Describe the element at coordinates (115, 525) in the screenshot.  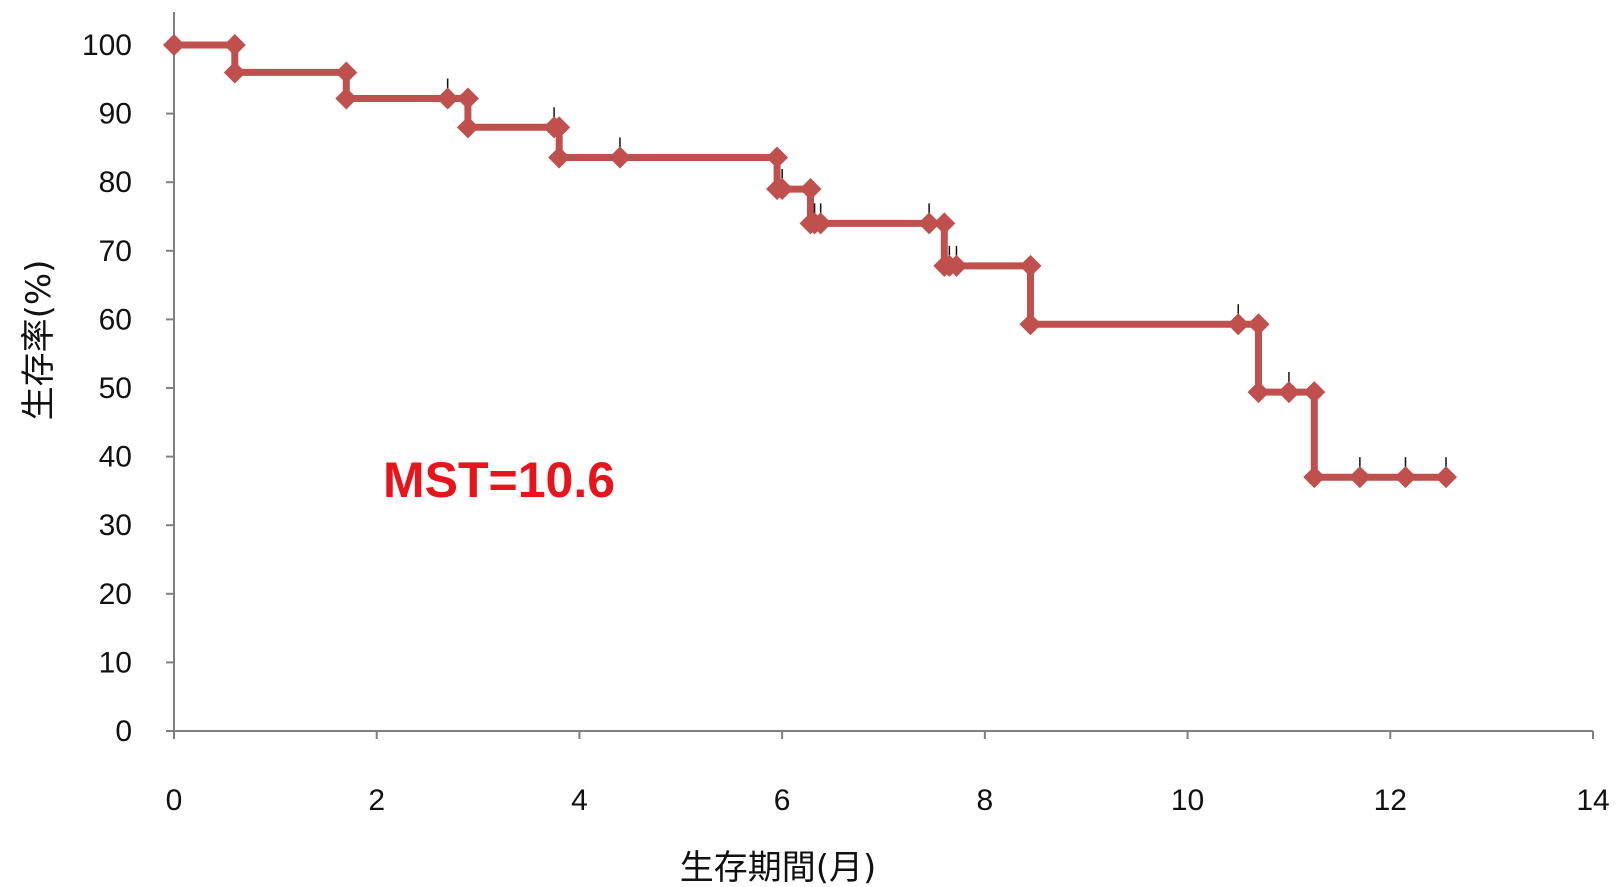
I see `y-tick-label: 30` at that location.